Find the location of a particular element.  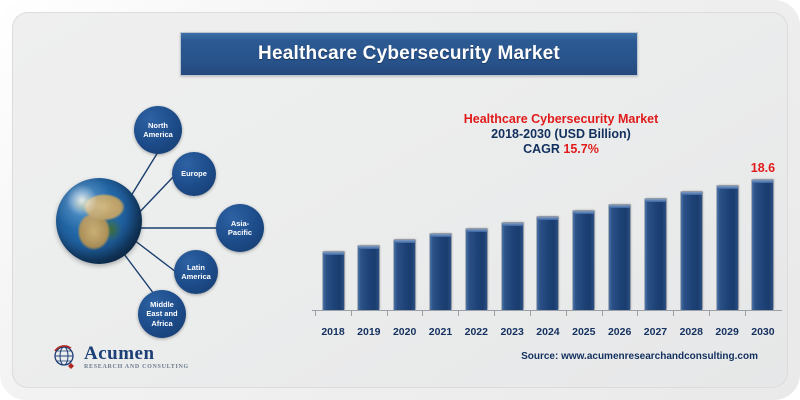

x-axis-label: 2019 is located at coordinates (369, 332).